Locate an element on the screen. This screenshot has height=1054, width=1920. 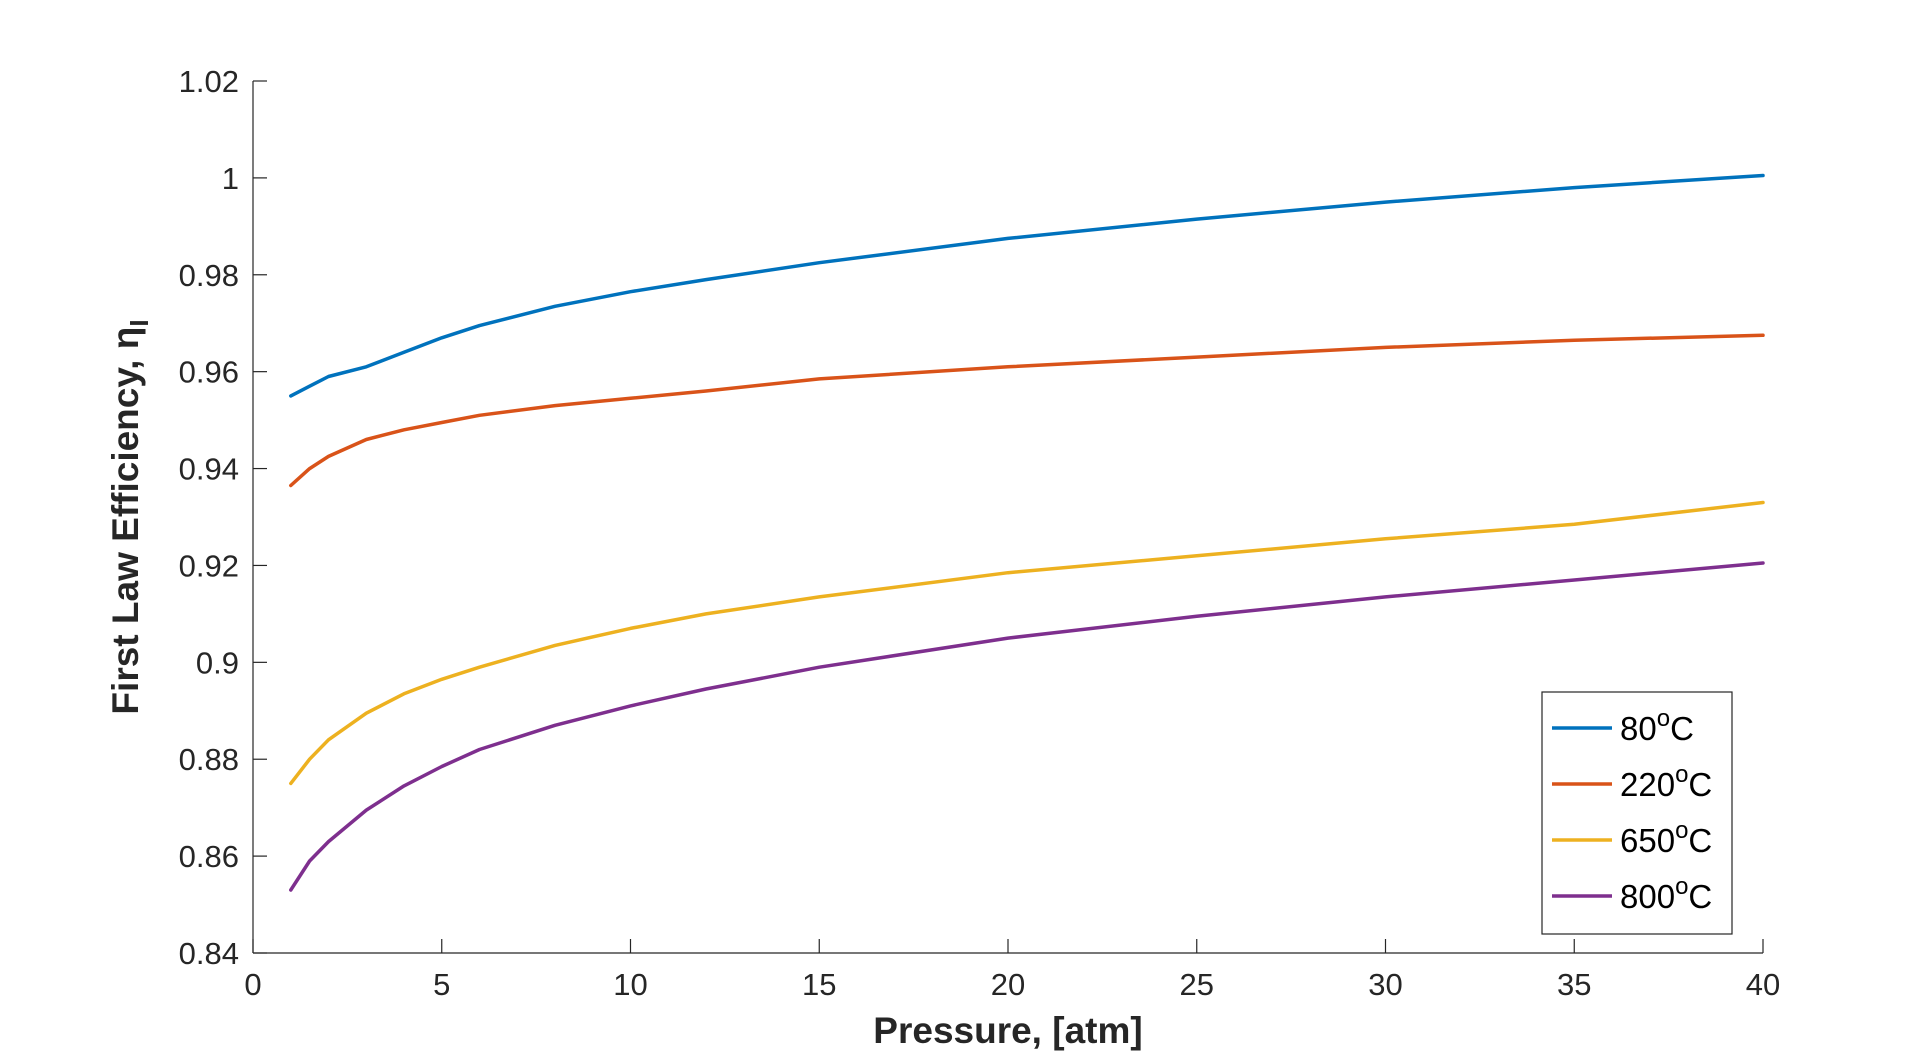
y-tick-label: 1 is located at coordinates (230, 178).